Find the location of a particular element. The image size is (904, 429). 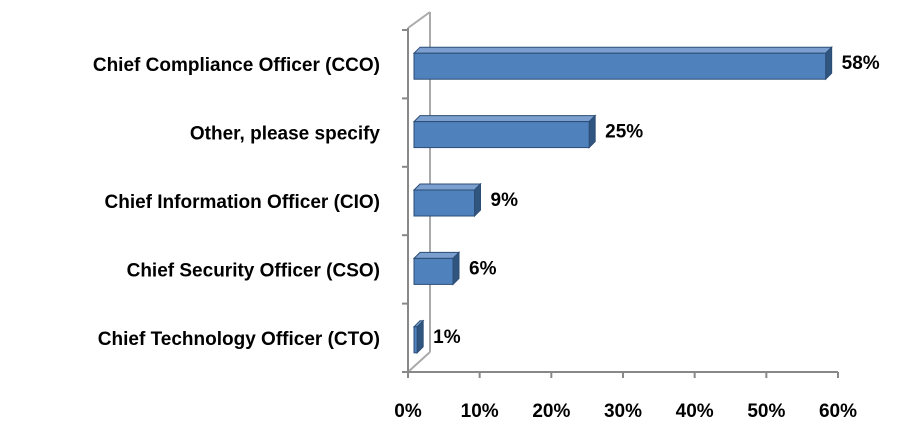

x-tick-label: 50% is located at coordinates (766, 411).